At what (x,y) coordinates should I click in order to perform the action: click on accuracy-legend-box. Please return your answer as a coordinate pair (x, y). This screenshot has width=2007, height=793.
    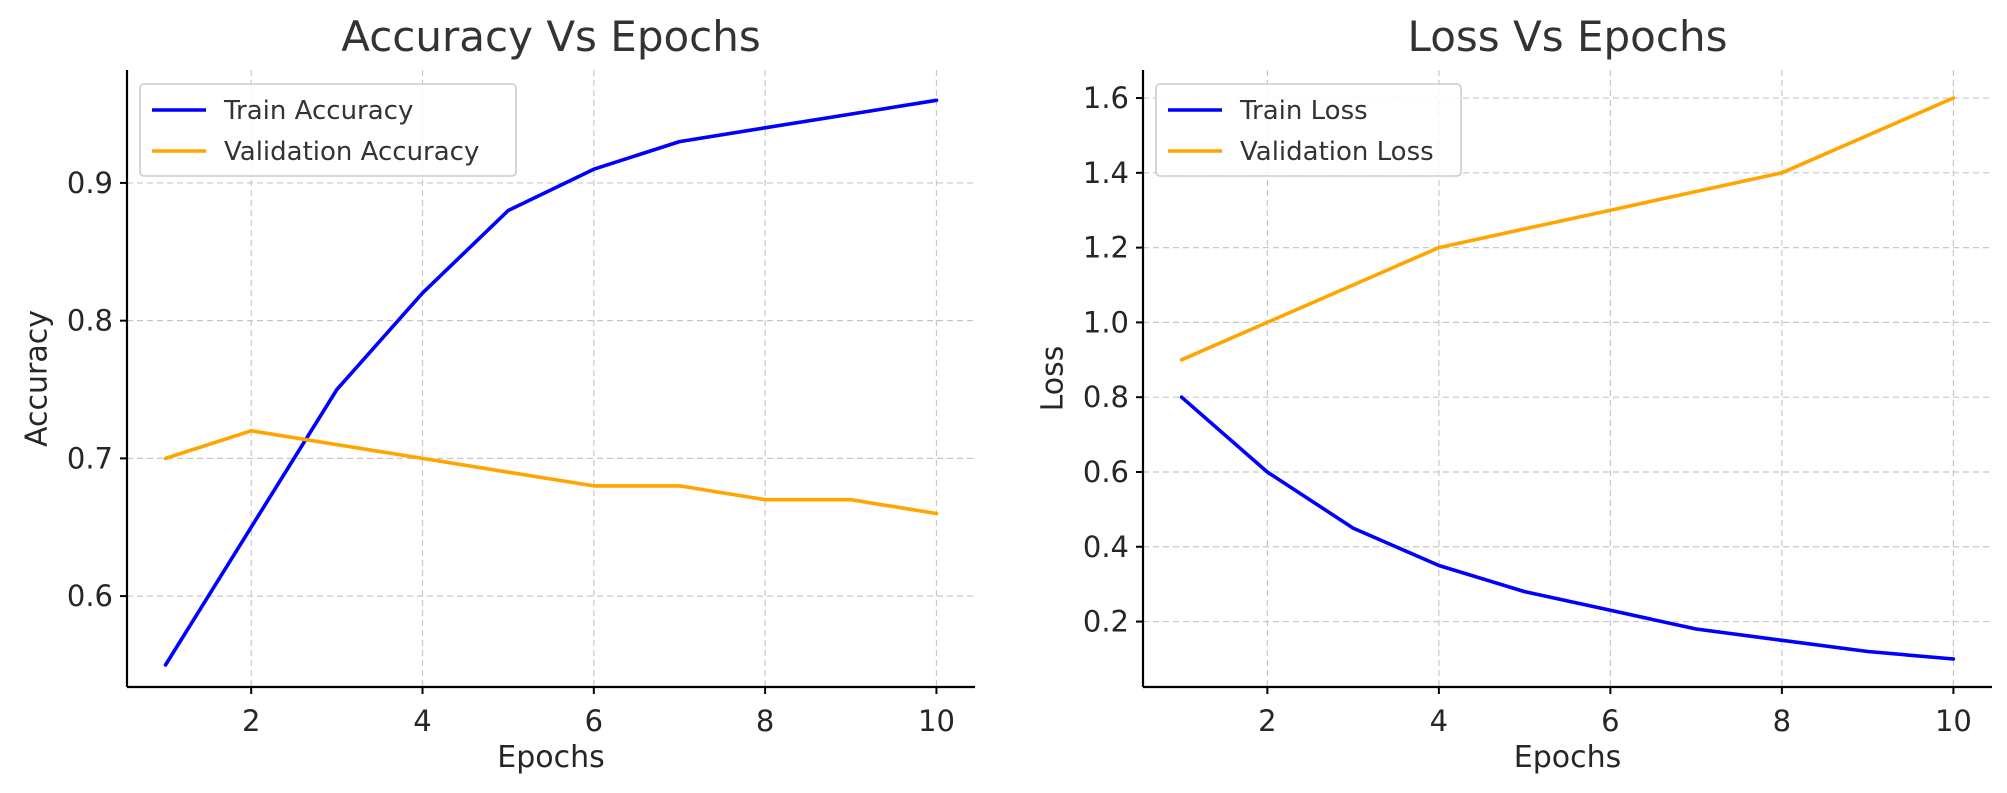
    Looking at the image, I should click on (328, 130).